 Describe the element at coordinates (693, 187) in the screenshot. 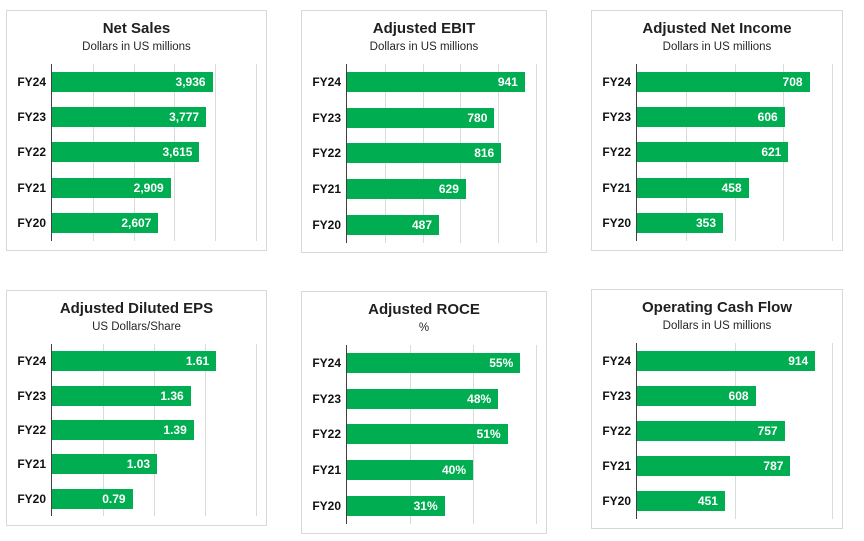

I see `bar: 458` at that location.